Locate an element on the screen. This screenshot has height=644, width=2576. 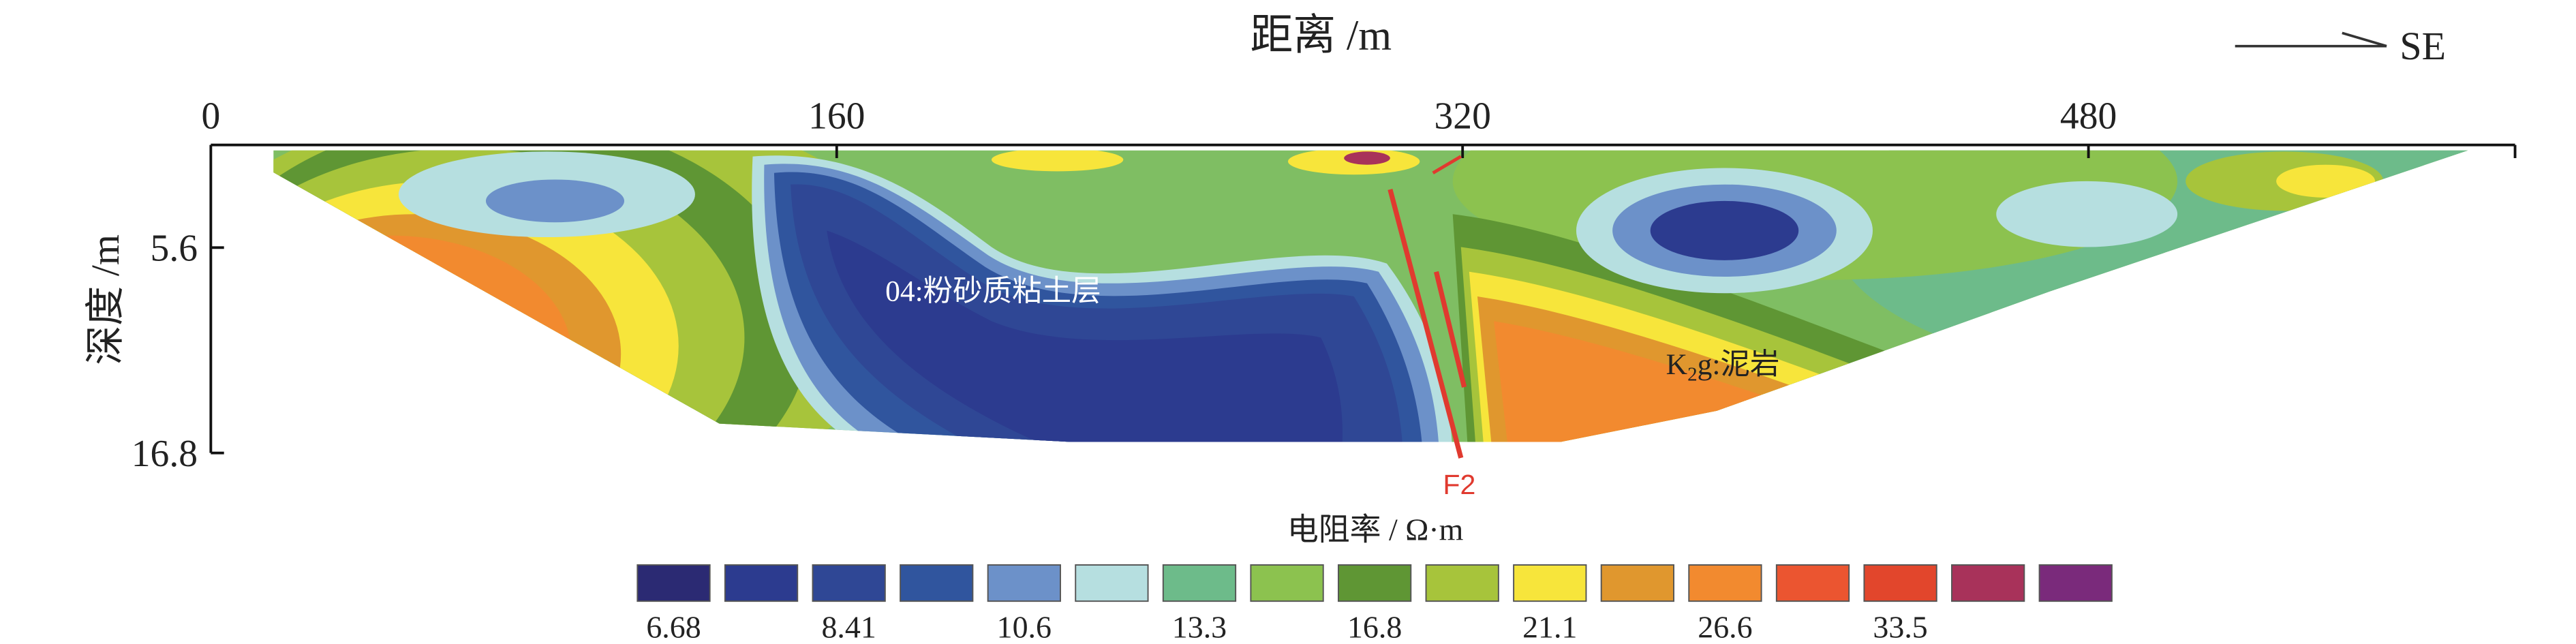
y-ticks: 5.6 16.8 is located at coordinates (178, 351).